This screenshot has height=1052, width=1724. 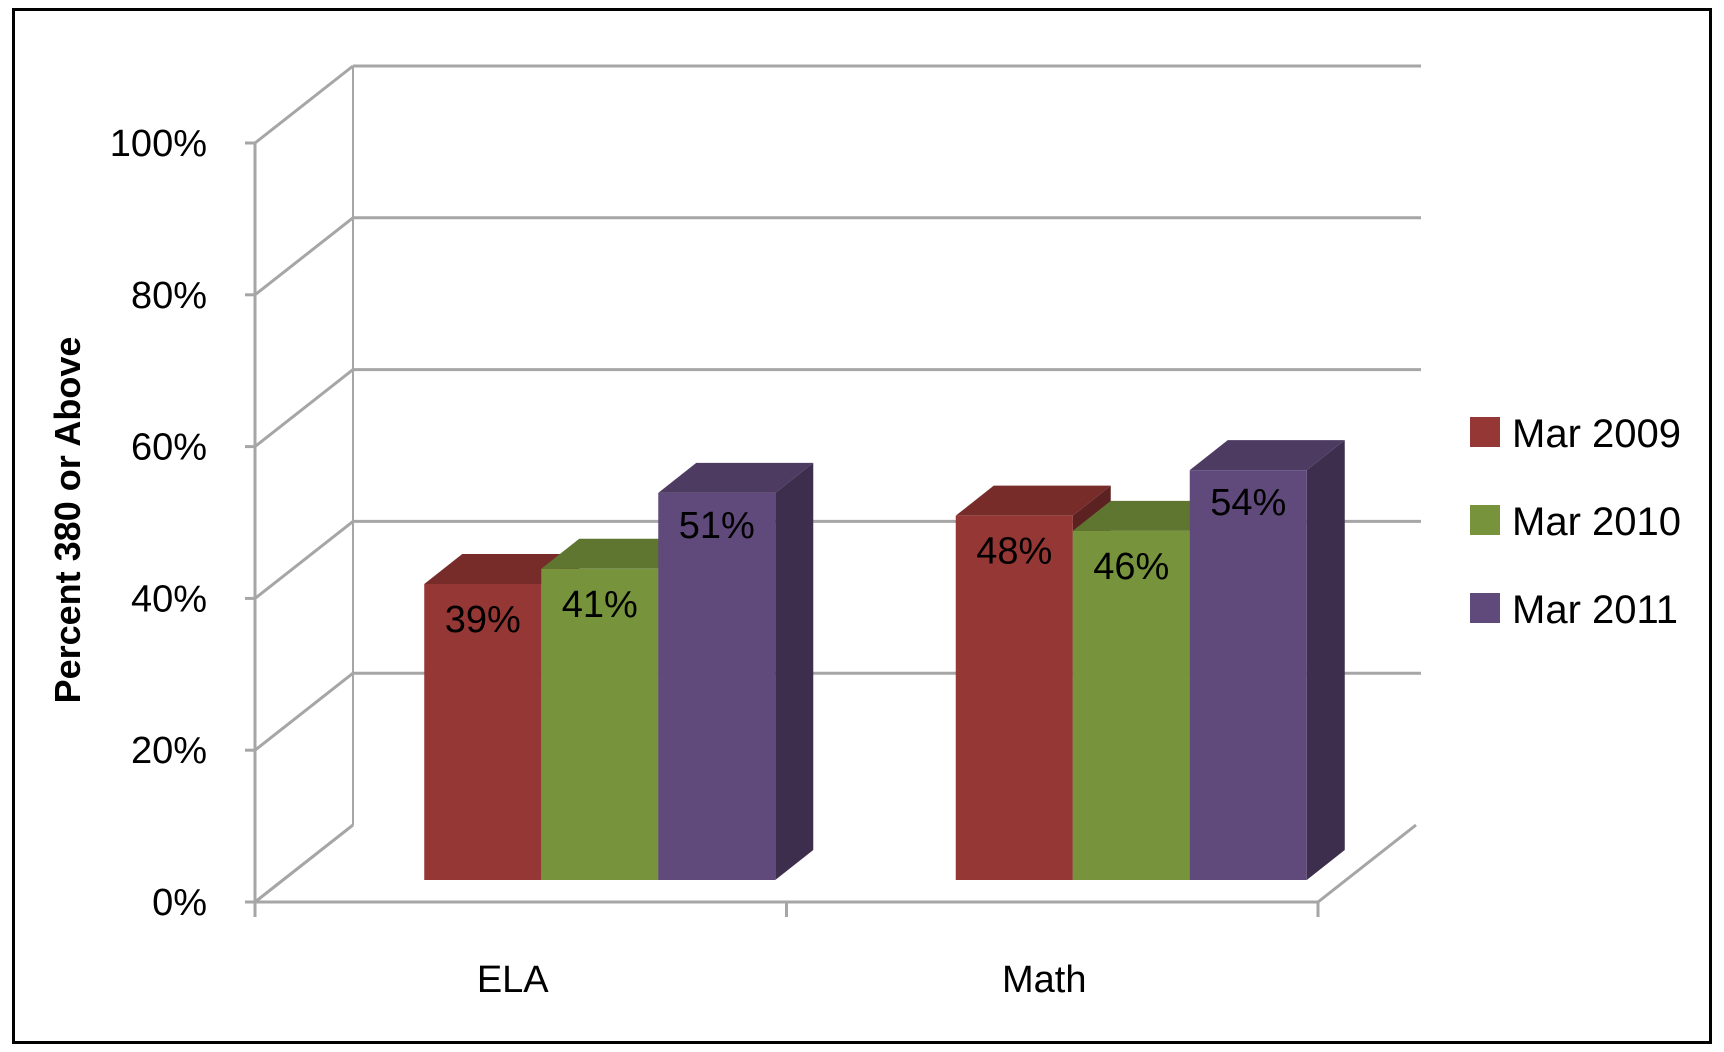 I want to click on data-label: 48%, so click(x=1014, y=552).